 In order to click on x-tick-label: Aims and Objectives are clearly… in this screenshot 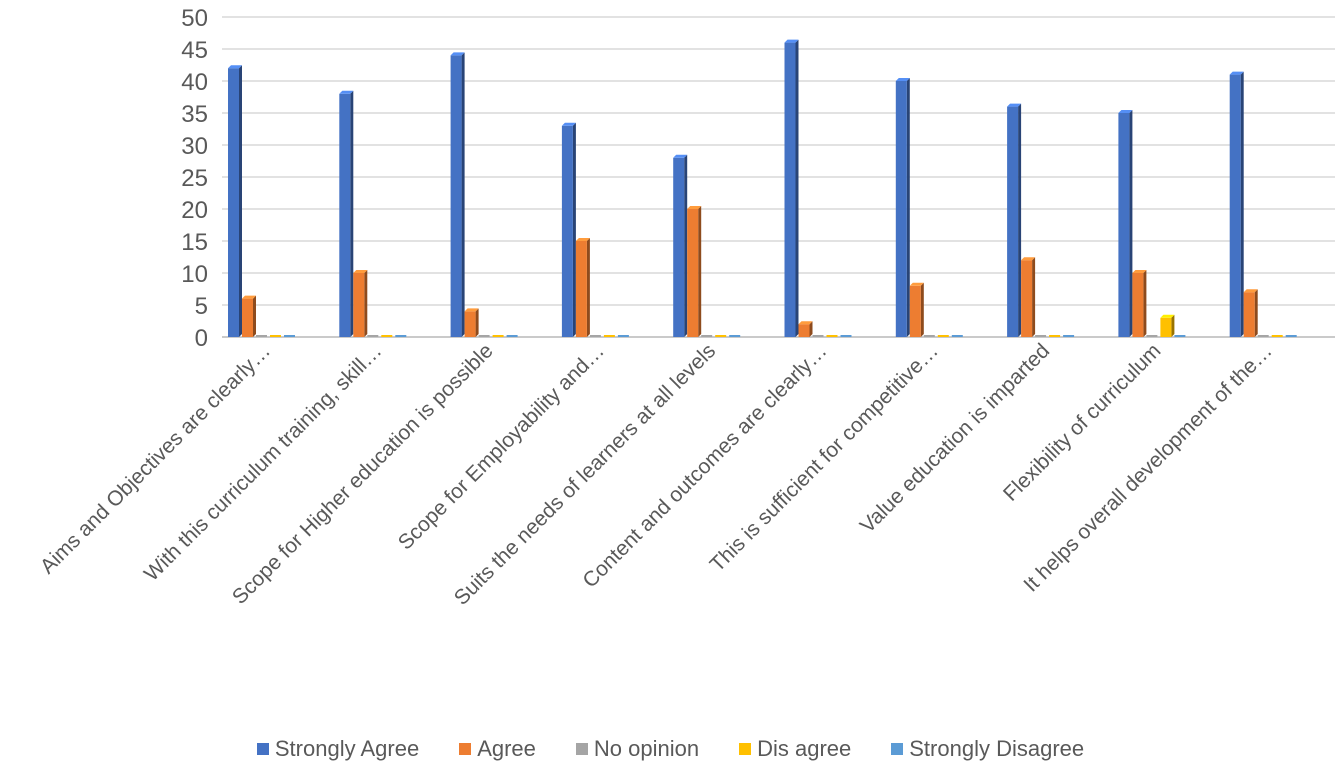, I will do `click(155, 458)`.